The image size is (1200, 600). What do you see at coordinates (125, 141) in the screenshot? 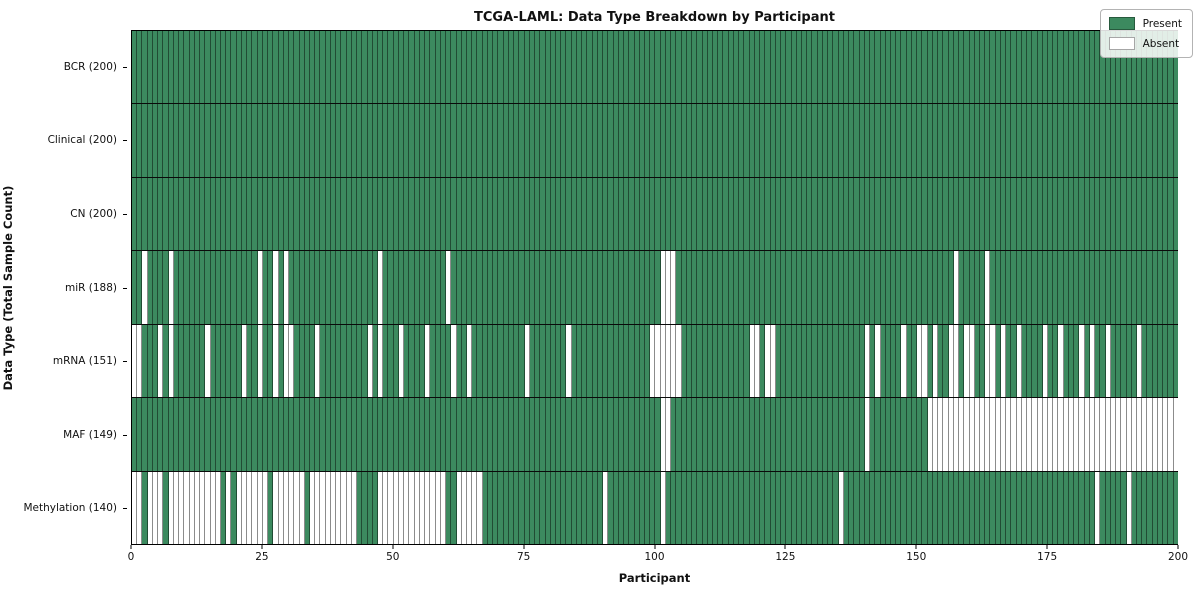
I see `y-tick-mark` at bounding box center [125, 141].